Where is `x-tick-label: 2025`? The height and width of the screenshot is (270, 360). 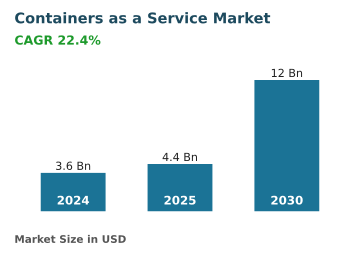 x-tick-label: 2025 is located at coordinates (180, 200).